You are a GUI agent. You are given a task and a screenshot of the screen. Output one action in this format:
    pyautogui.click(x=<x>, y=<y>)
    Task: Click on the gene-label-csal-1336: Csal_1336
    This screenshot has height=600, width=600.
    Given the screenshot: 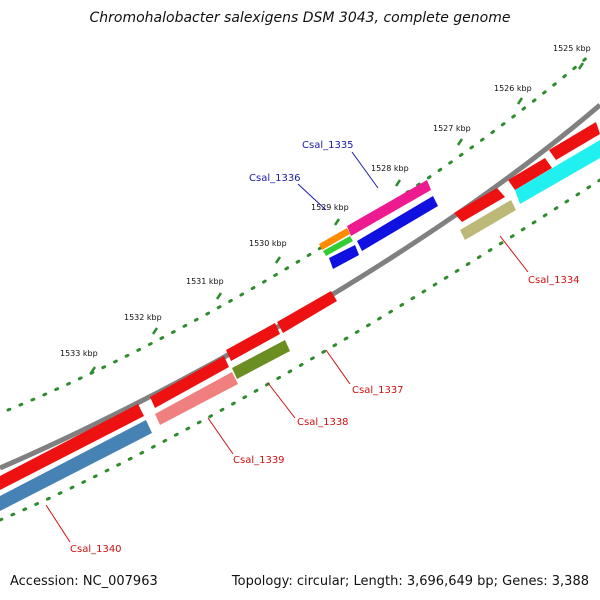 What is the action you would take?
    pyautogui.click(x=275, y=178)
    